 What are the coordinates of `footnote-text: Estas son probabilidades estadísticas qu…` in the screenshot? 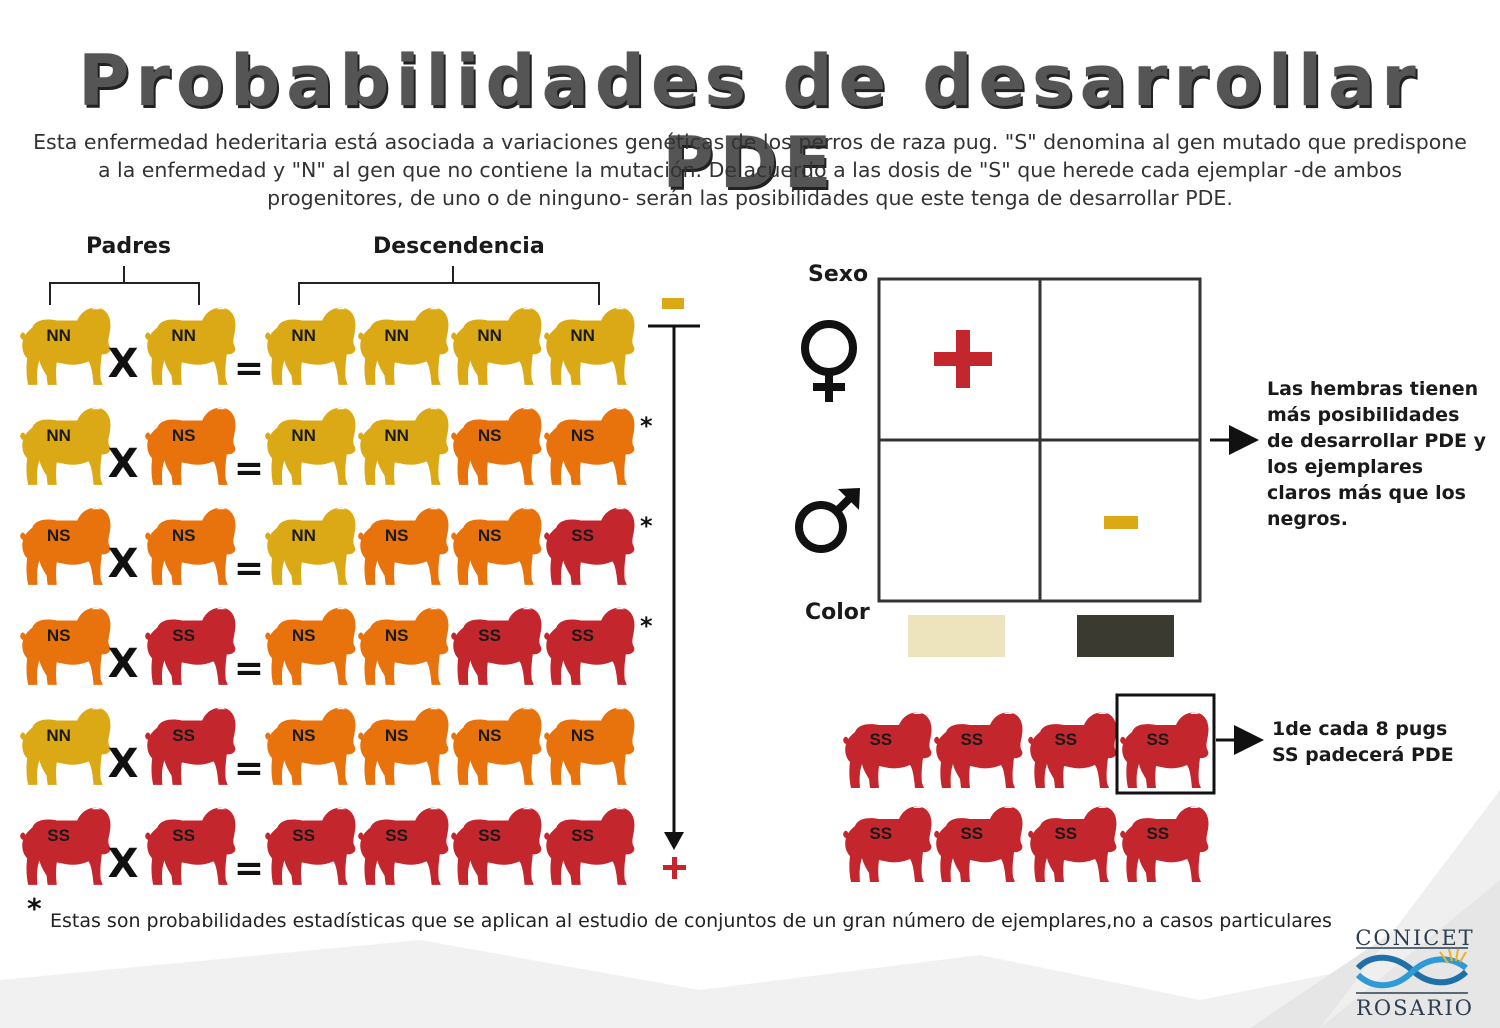 It's located at (691, 921).